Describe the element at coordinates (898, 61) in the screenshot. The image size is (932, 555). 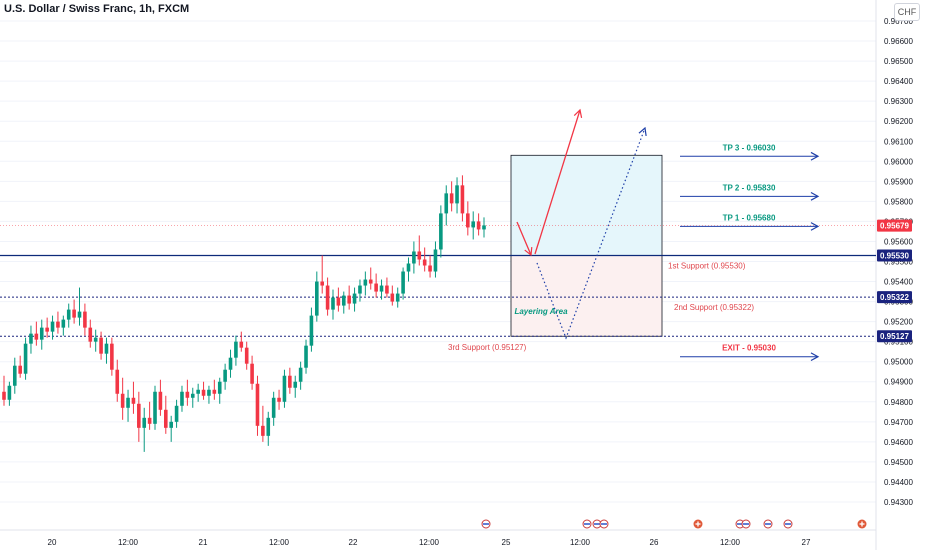
I see `y-tick-label: 0.96500` at that location.